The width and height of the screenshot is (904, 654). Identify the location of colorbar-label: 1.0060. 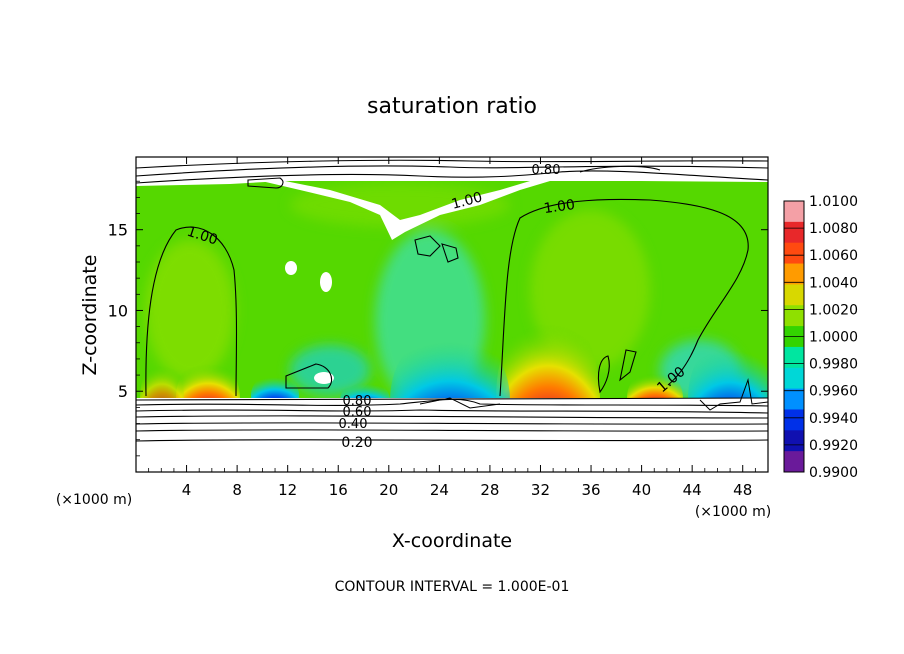
(833, 256).